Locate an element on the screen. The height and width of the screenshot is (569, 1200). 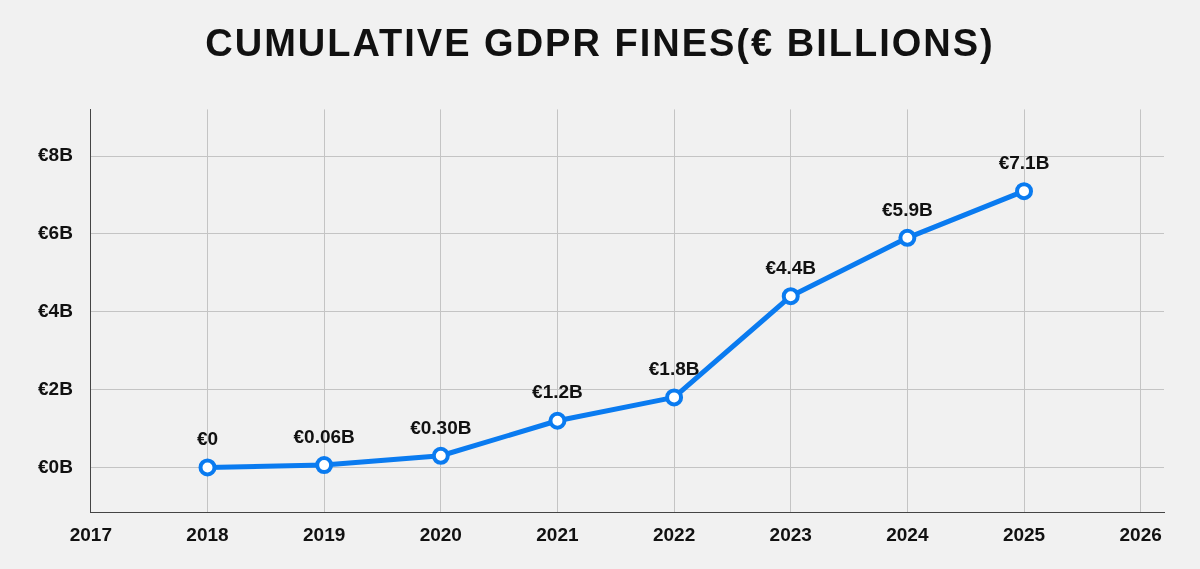
y-tick-label: €4B is located at coordinates (55, 311).